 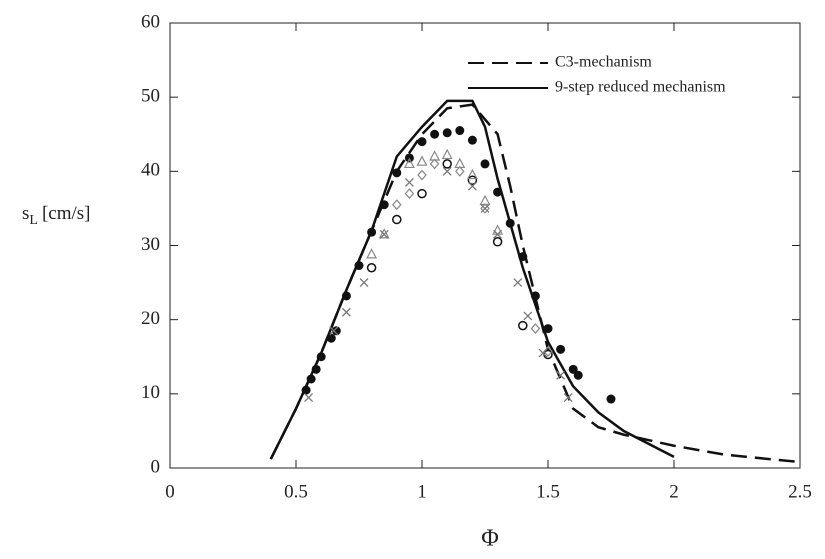 What do you see at coordinates (150, 170) in the screenshot?
I see `y-tick-label: 40` at bounding box center [150, 170].